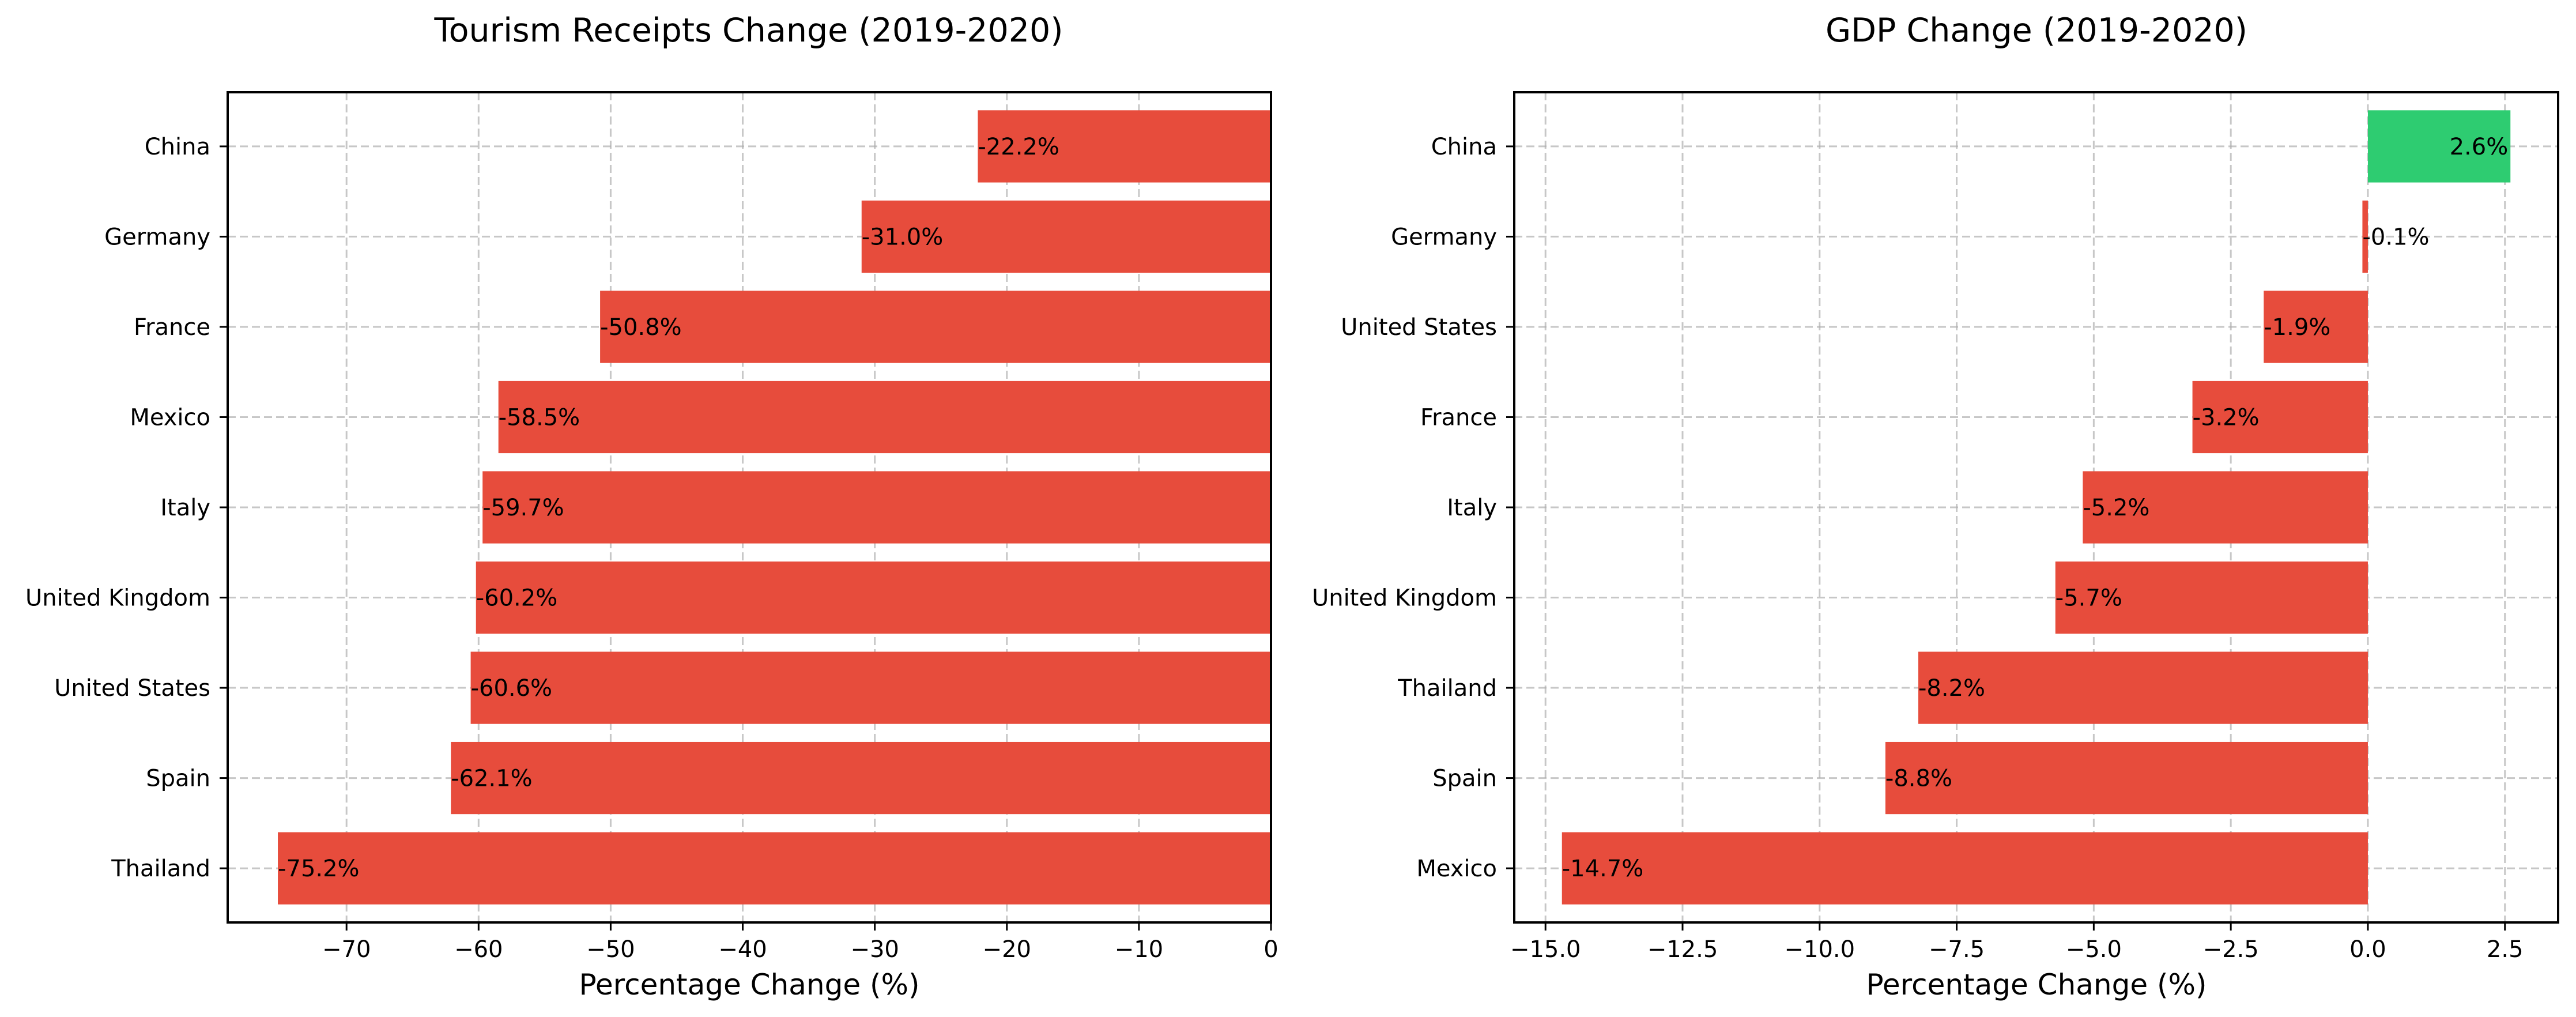  Describe the element at coordinates (2395, 237) in the screenshot. I see `bar-value-label: -0.1%` at that location.